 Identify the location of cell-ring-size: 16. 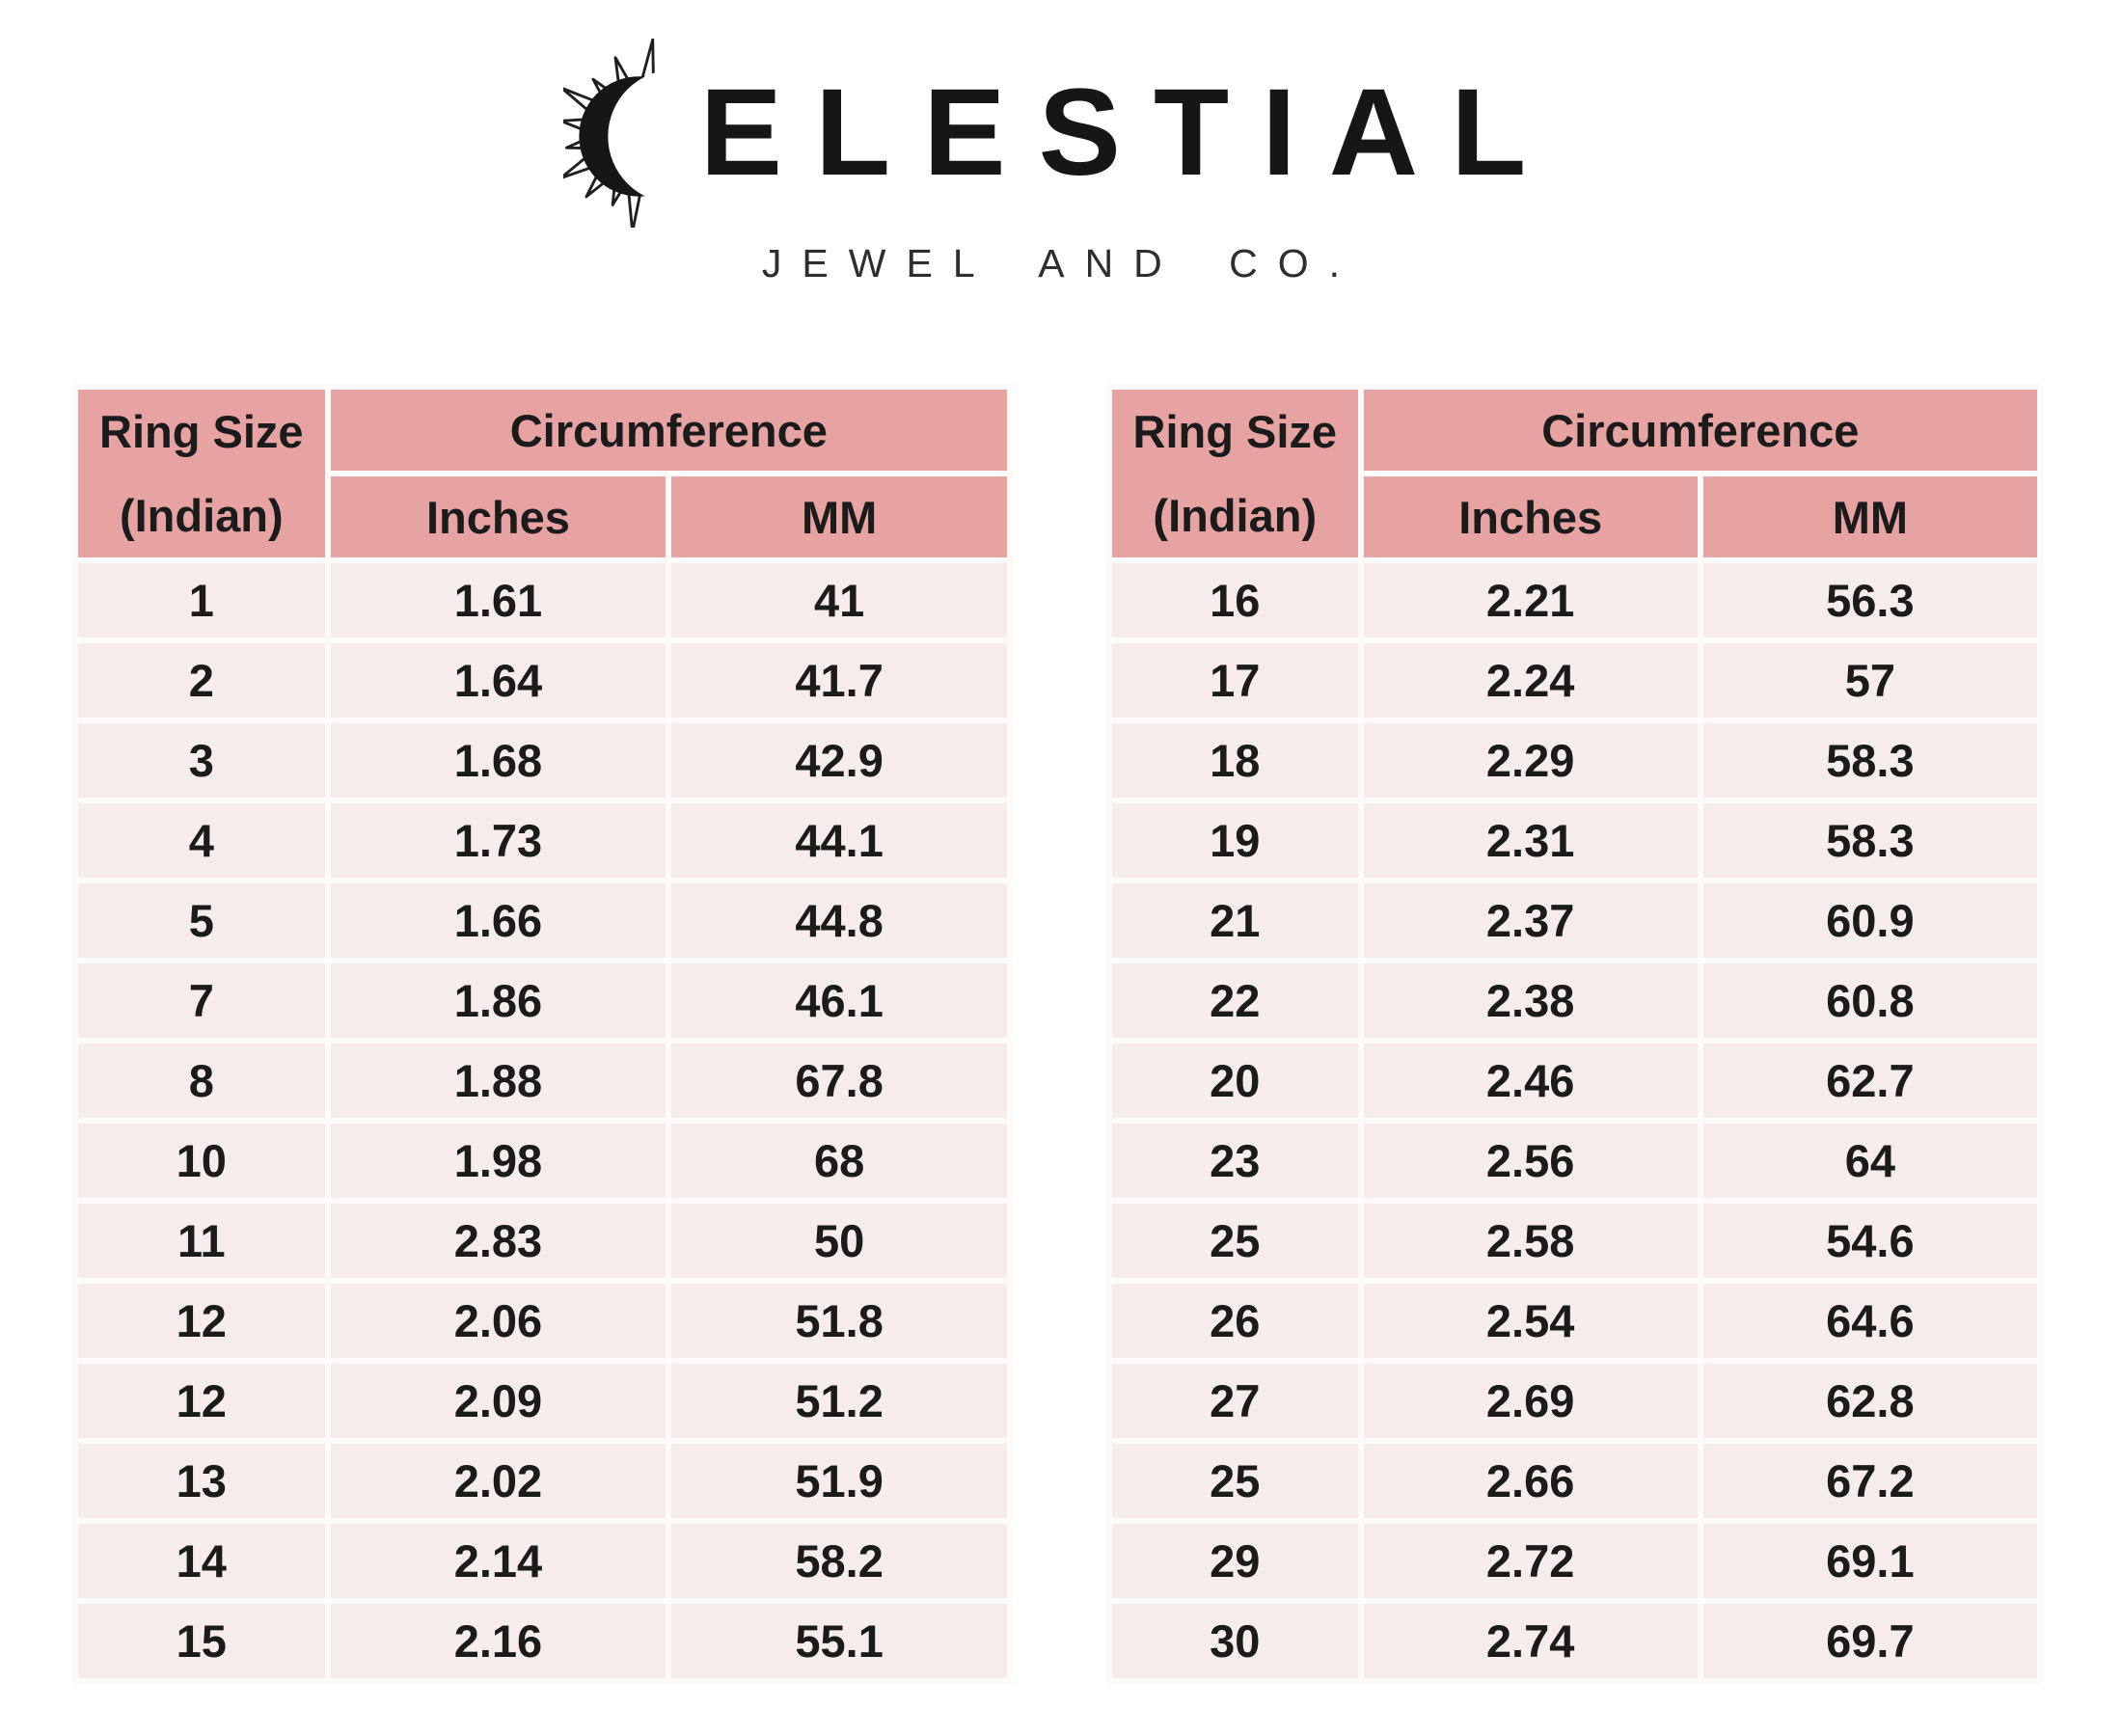
(1235, 600).